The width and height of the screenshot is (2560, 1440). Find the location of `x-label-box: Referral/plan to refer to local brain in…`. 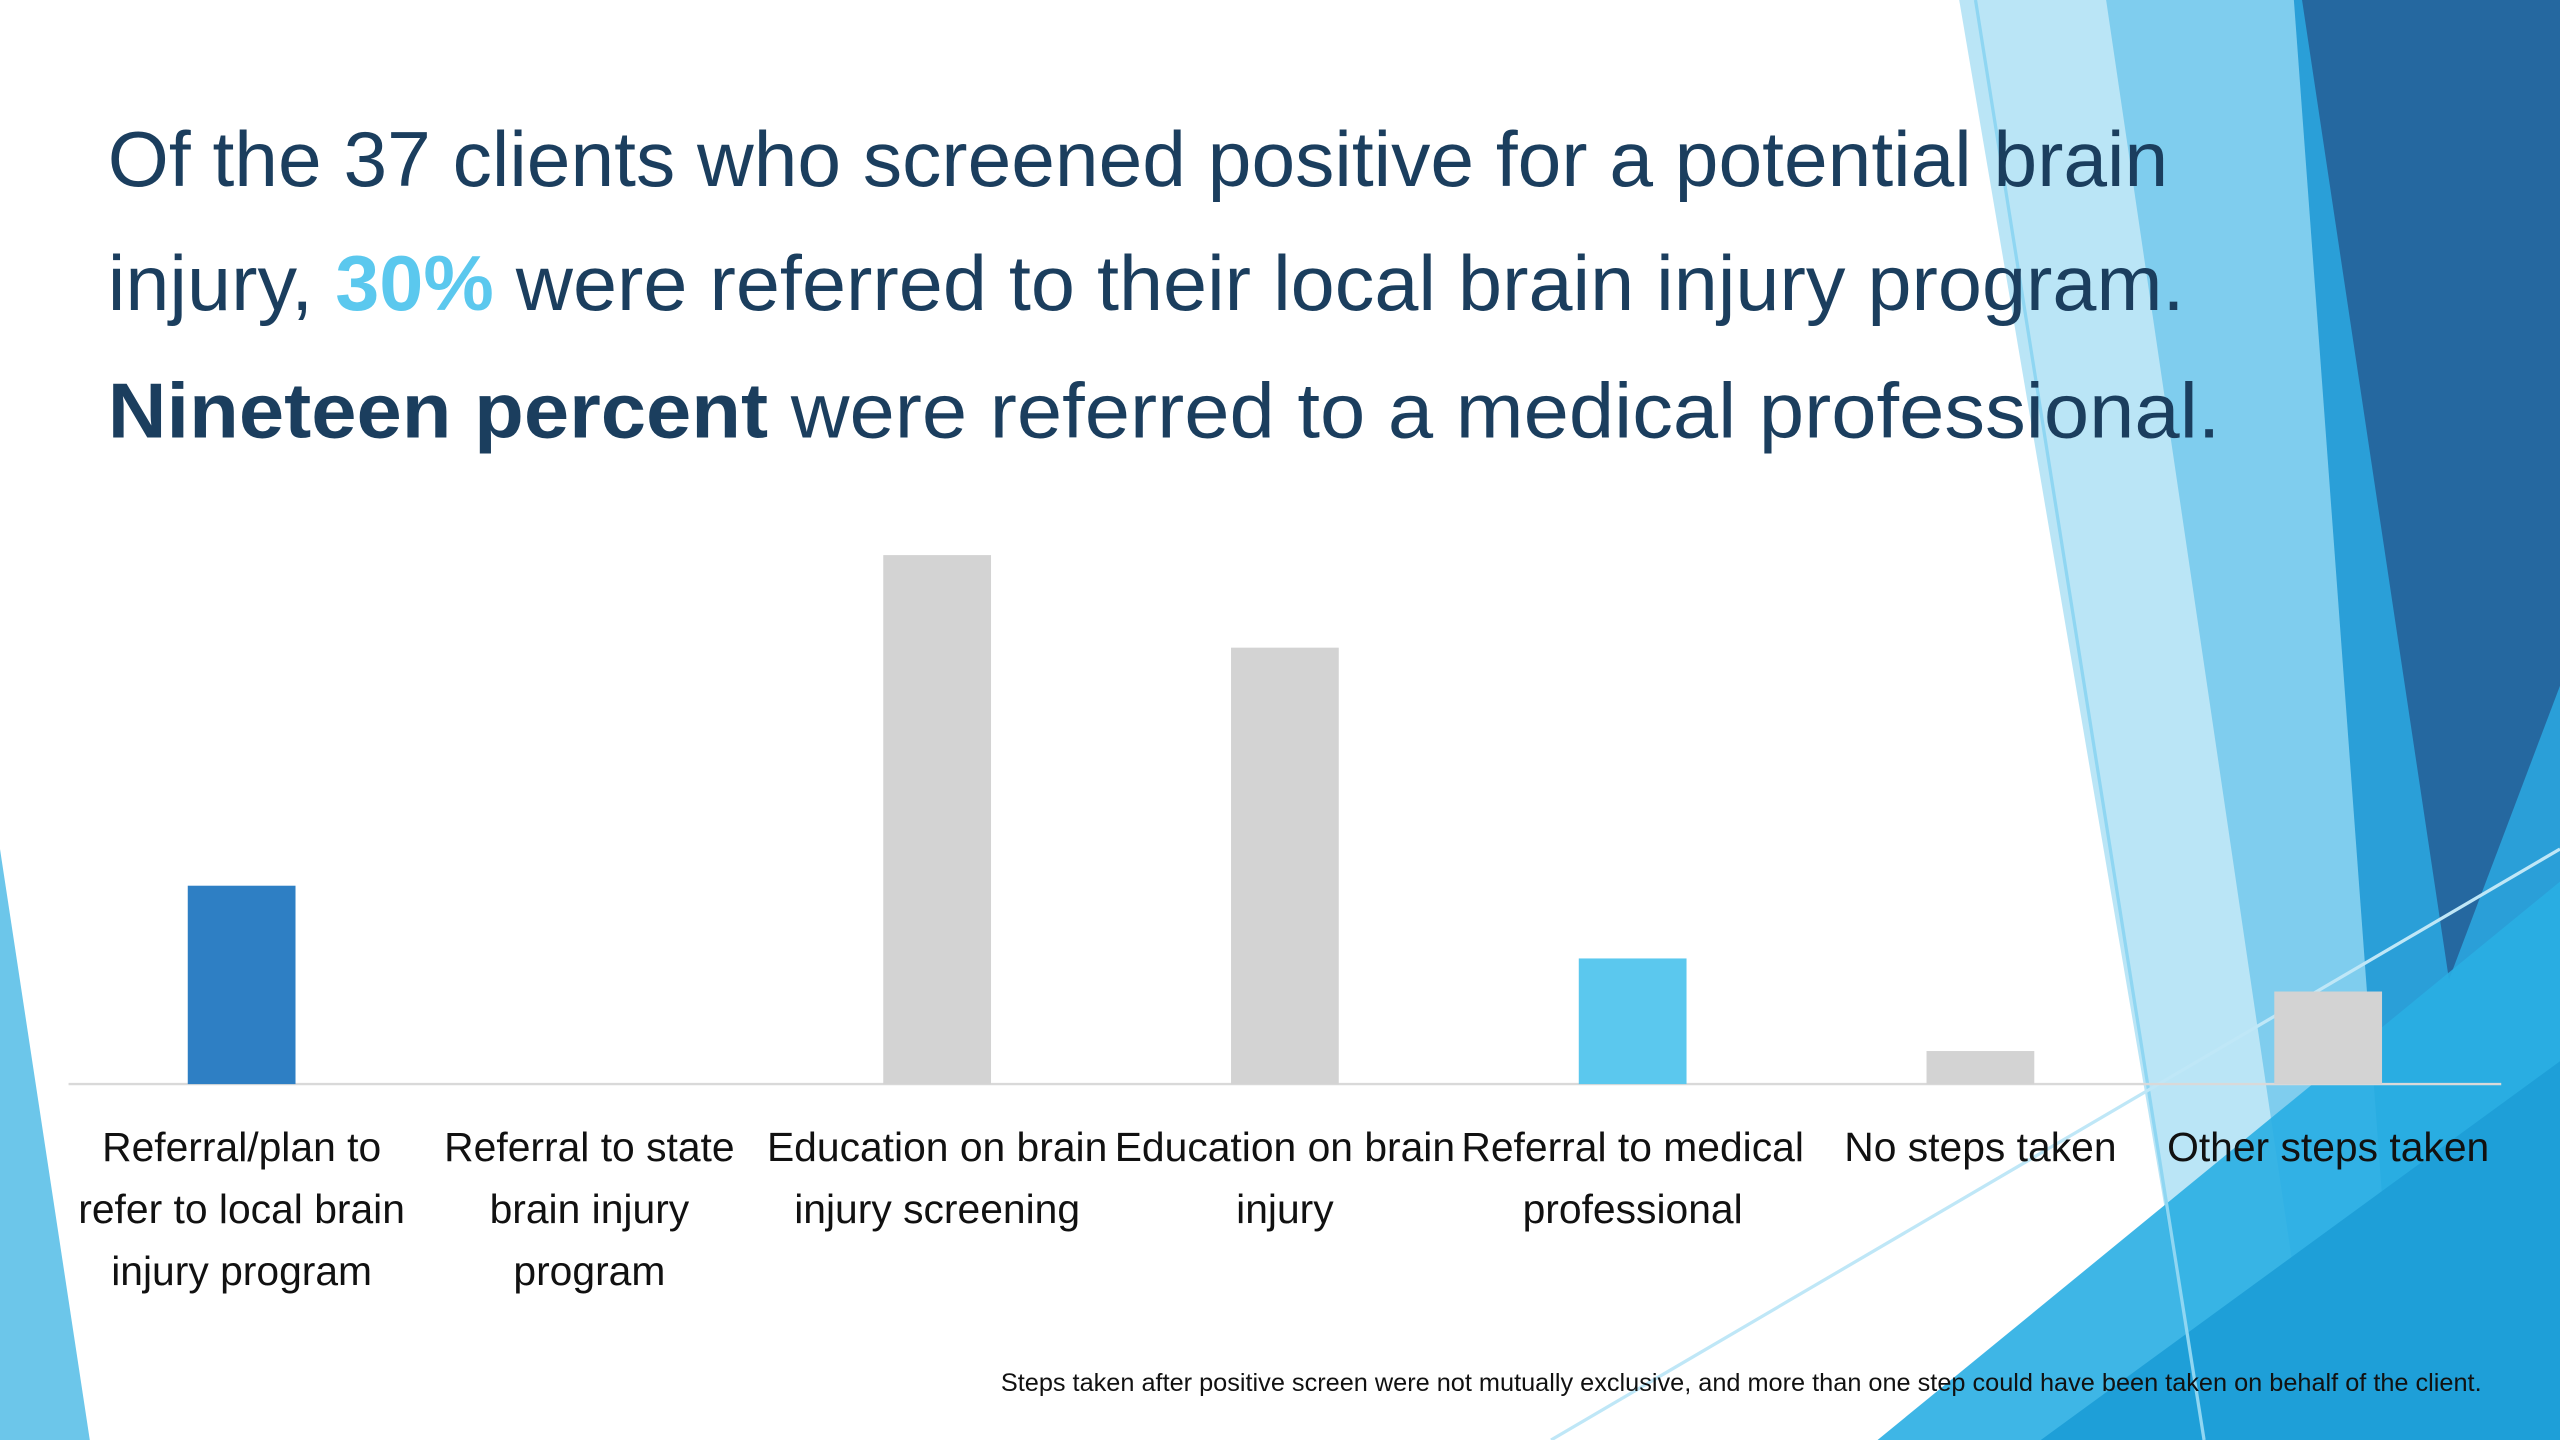

x-label-box: Referral/plan to refer to local brain in… is located at coordinates (241, 1209).